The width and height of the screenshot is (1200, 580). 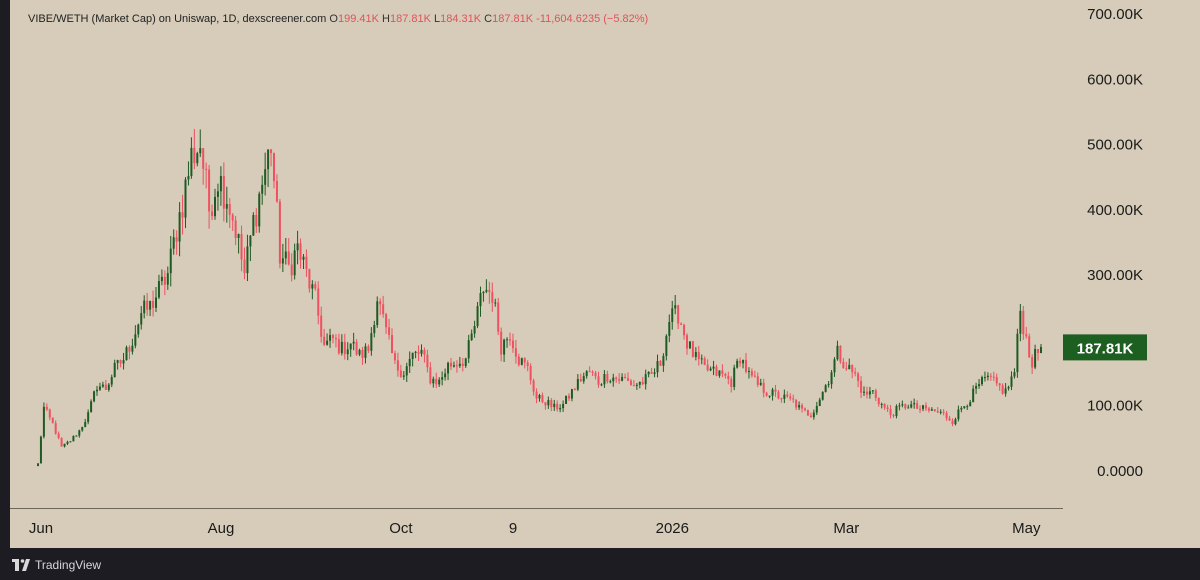 I want to click on tradingview-logo: TradingView, so click(x=56, y=565).